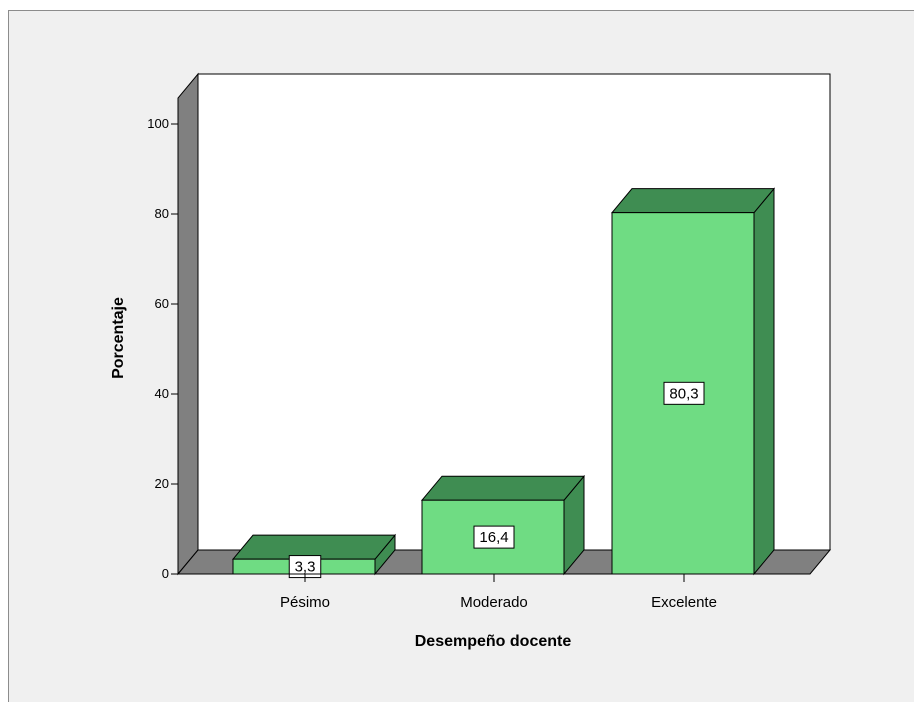 The image size is (915, 702). I want to click on data-label: 16,4, so click(493, 537).